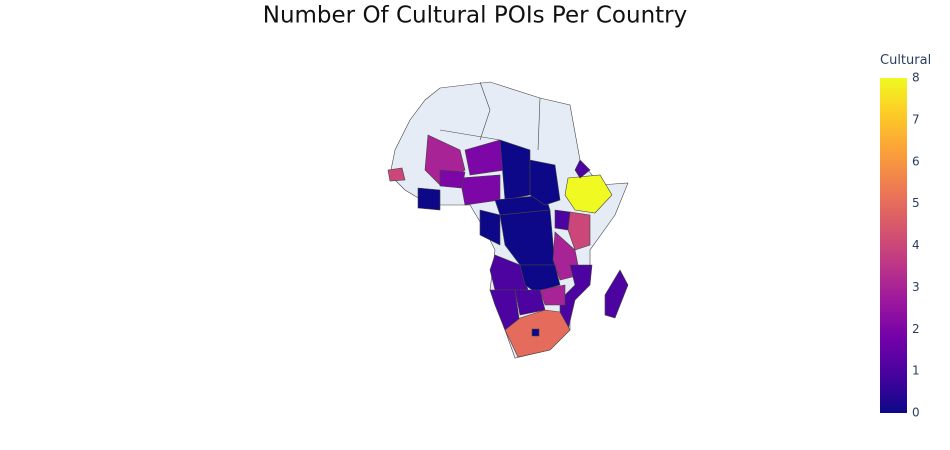 Image resolution: width=950 pixels, height=450 pixels. What do you see at coordinates (905, 60) in the screenshot?
I see `colorbar-title: Cultural` at bounding box center [905, 60].